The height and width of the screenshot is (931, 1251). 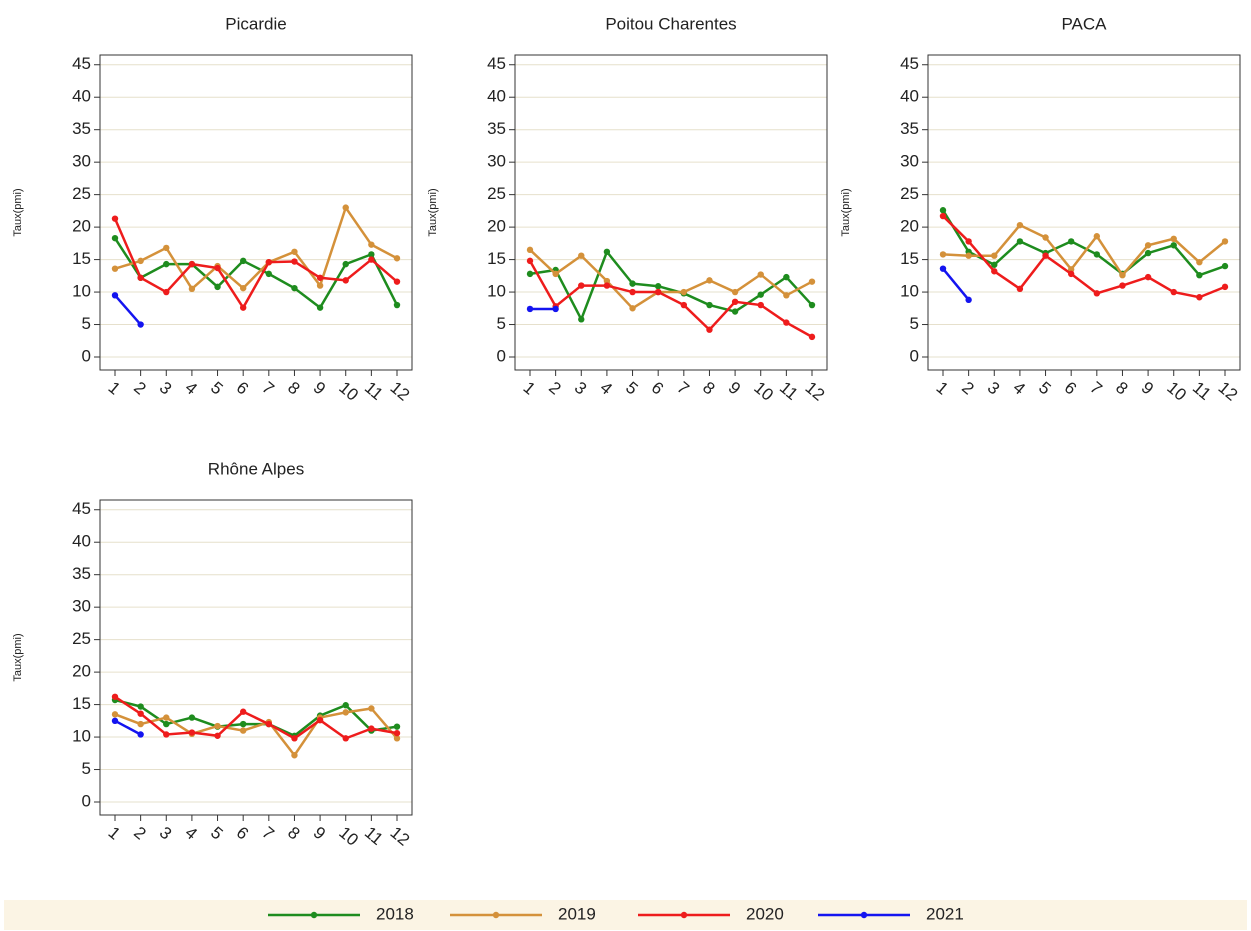 I want to click on chart-title: Rhône Alpes, so click(x=256, y=468).